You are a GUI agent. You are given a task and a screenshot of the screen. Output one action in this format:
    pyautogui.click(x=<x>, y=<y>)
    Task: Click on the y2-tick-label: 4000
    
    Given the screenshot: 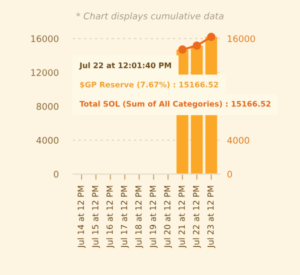 What is the action you would take?
    pyautogui.click(x=238, y=140)
    